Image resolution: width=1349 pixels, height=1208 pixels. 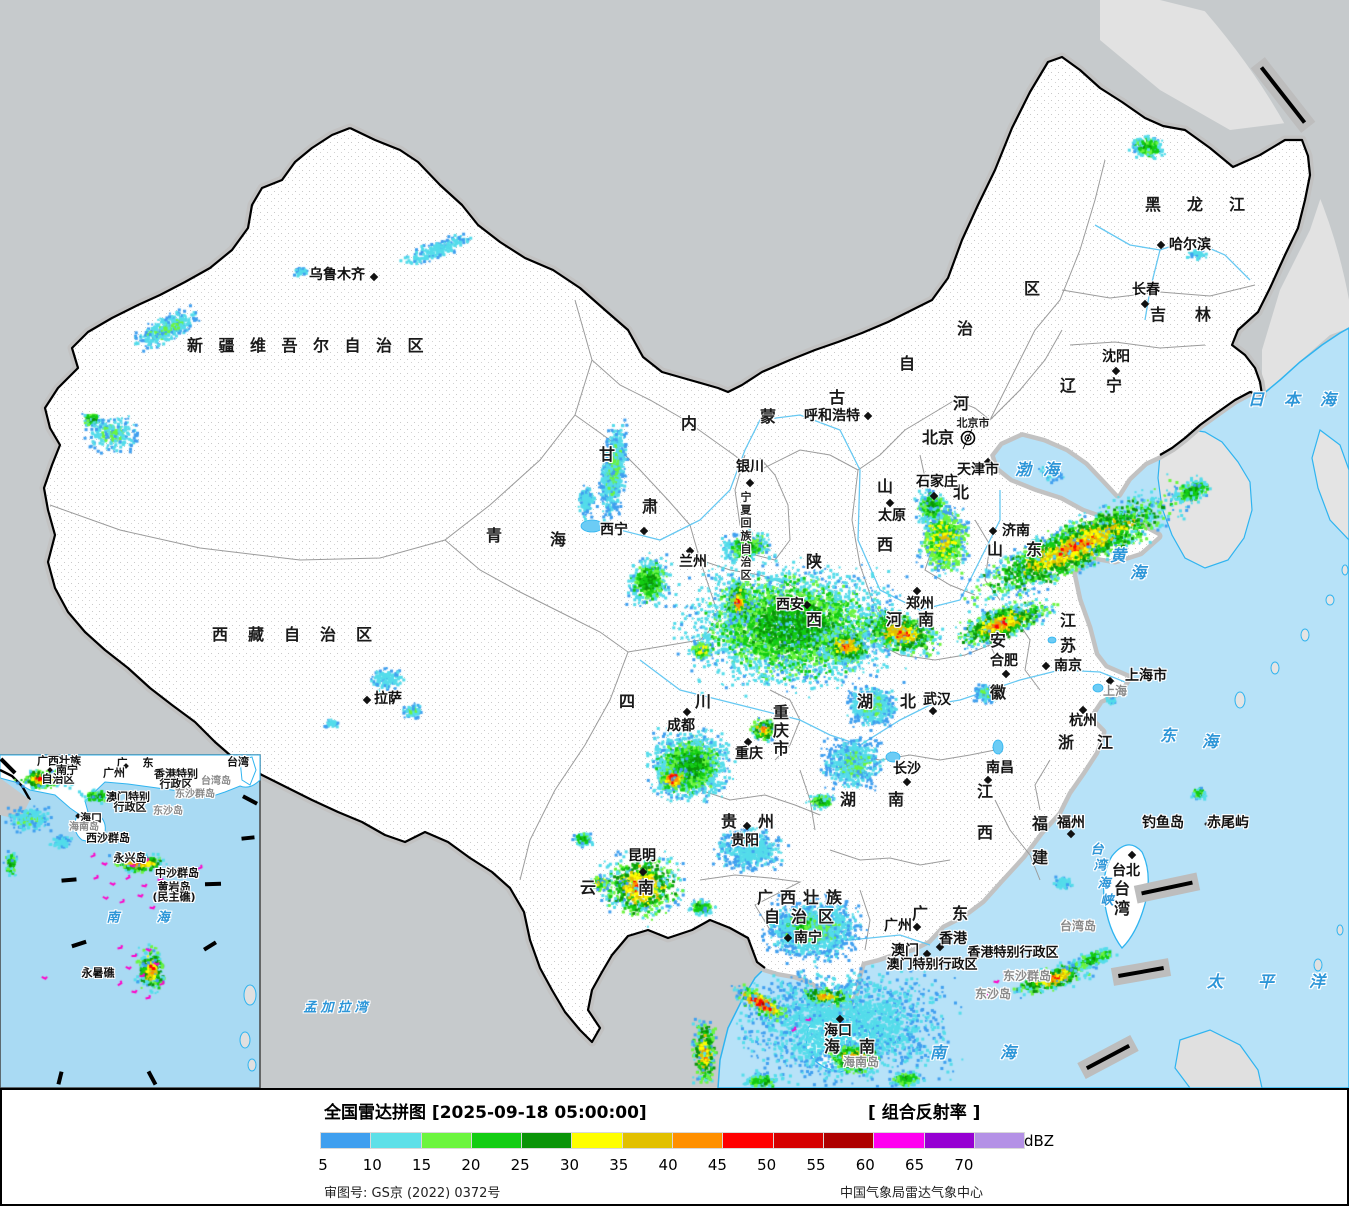 I want to click on label-内蒙古自治区: 内, so click(x=689, y=423).